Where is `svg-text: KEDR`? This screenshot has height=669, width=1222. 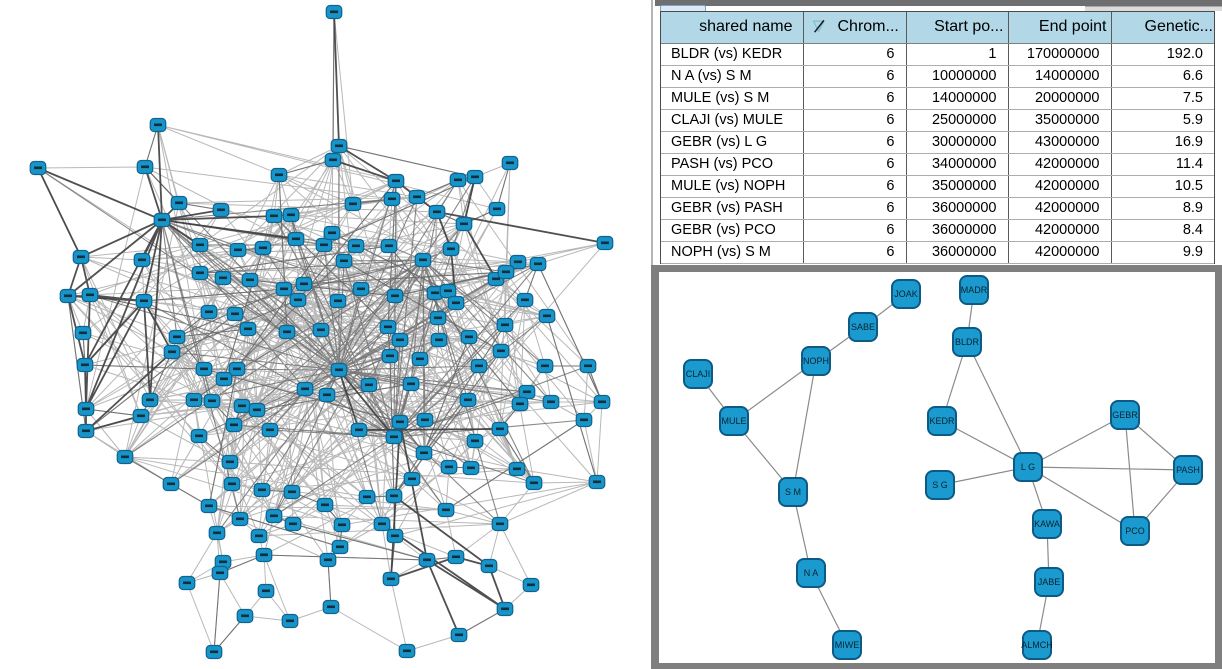 svg-text: KEDR is located at coordinates (942, 421).